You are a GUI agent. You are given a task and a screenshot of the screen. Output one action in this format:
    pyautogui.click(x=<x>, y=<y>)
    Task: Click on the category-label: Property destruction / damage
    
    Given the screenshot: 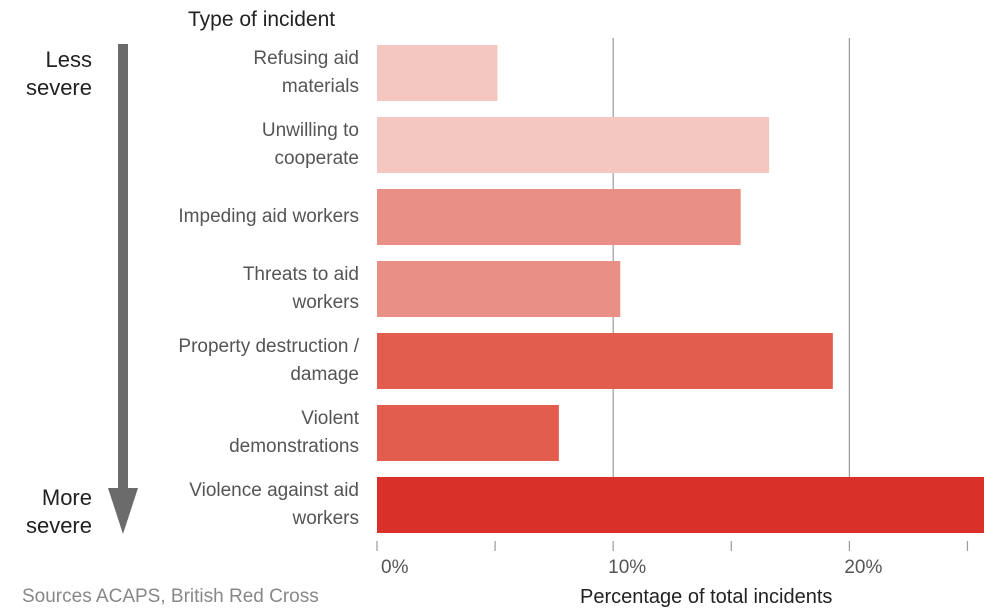 What is the action you would take?
    pyautogui.click(x=239, y=361)
    